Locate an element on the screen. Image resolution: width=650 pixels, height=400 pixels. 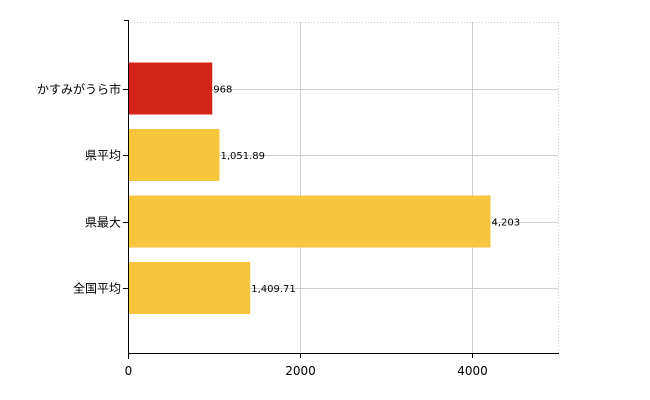
data-label: 968 is located at coordinates (222, 90).